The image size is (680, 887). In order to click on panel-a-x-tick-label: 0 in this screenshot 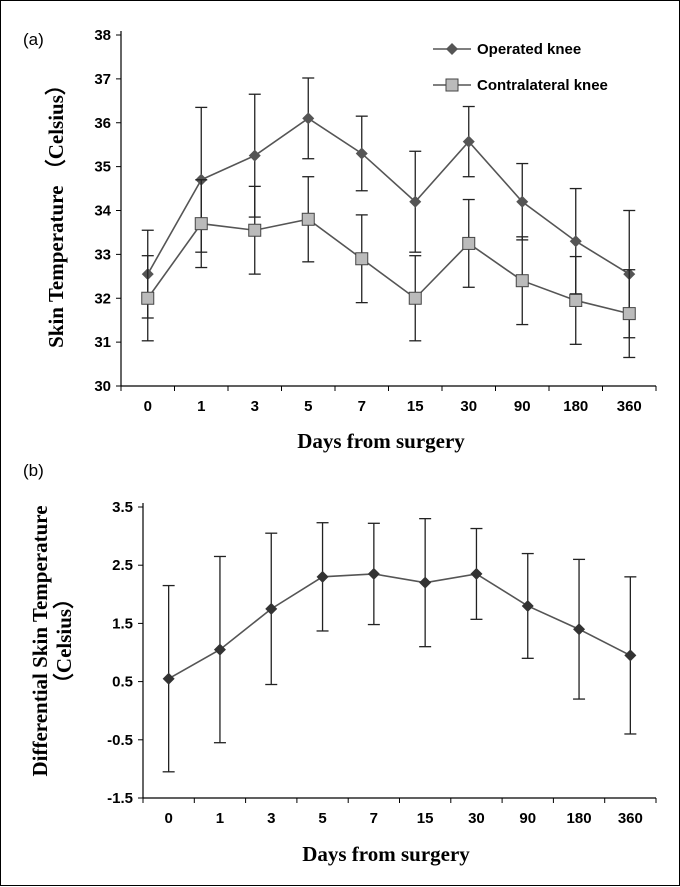, I will do `click(148, 406)`.